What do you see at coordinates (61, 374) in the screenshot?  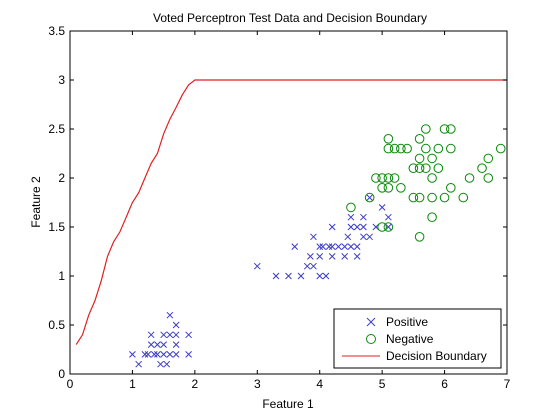 I see `y-tick-label: 0` at bounding box center [61, 374].